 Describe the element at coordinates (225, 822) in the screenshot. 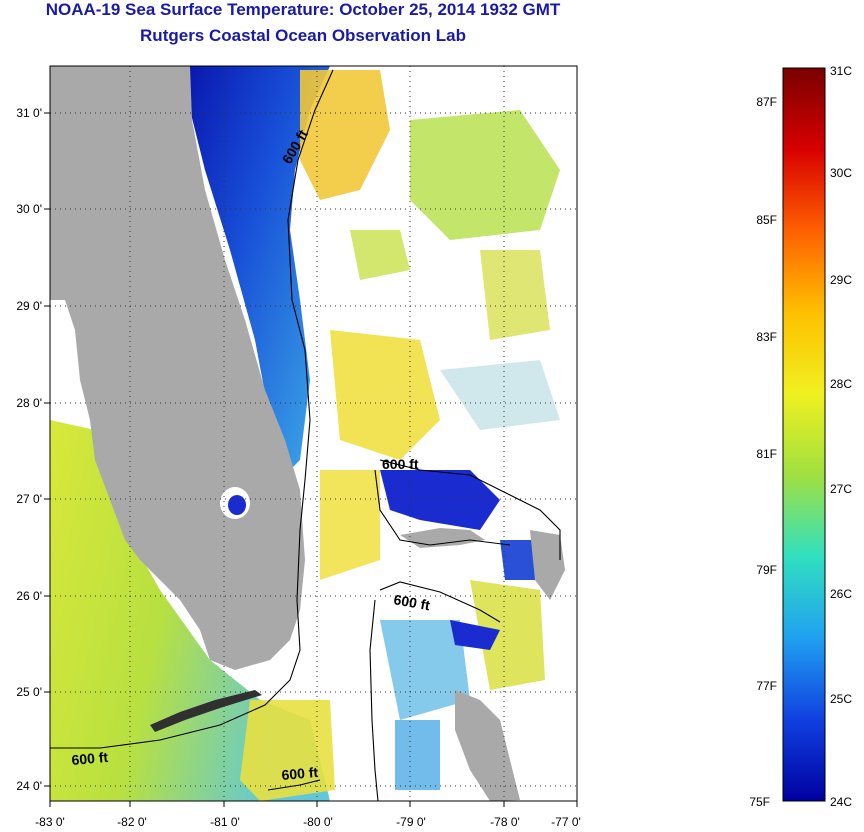

I see `lon-tick-label: -81 0'` at that location.